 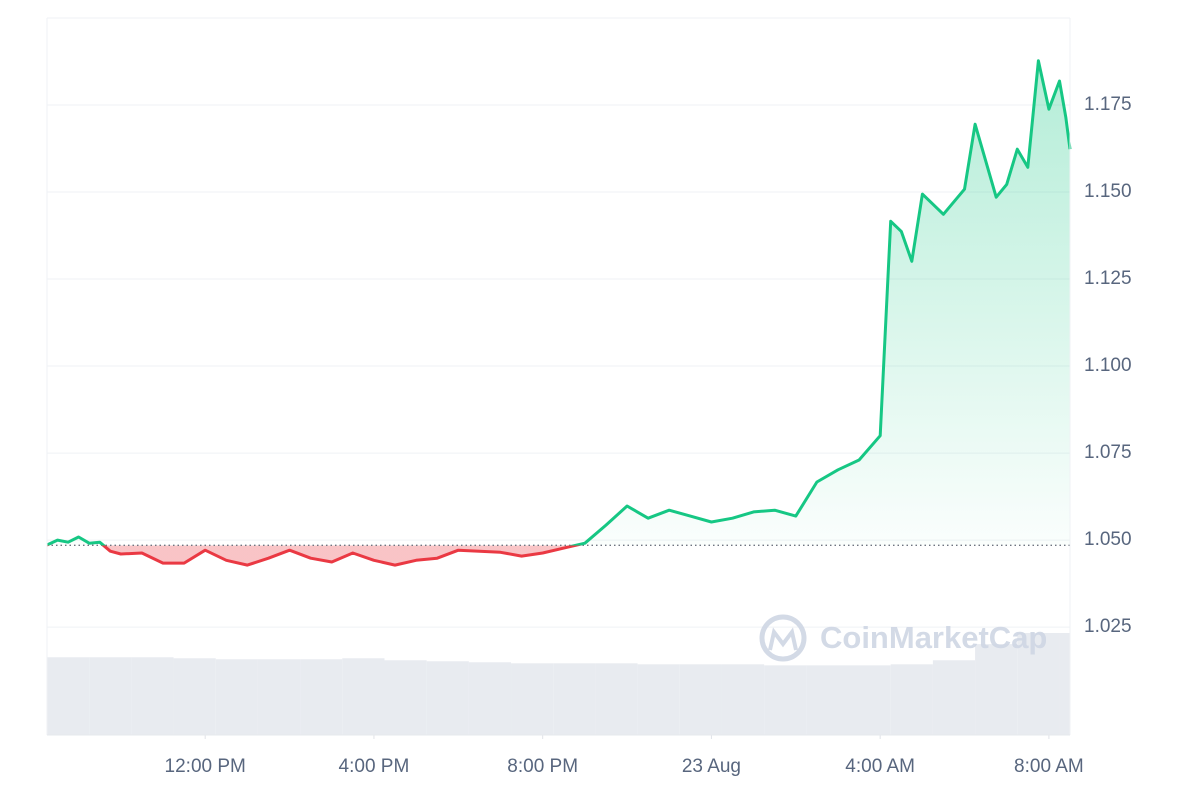 I want to click on watermark-logo, so click(x=783, y=638).